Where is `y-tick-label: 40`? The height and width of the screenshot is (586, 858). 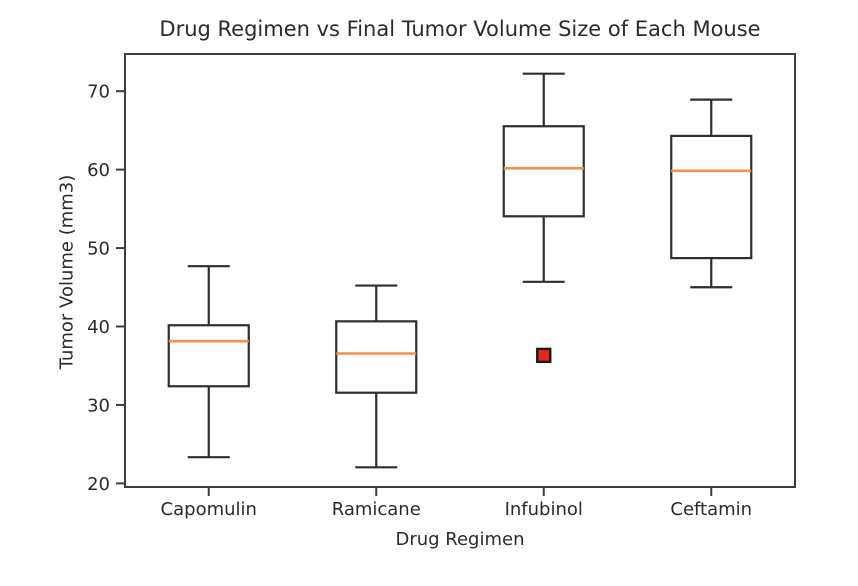 y-tick-label: 40 is located at coordinates (98, 327).